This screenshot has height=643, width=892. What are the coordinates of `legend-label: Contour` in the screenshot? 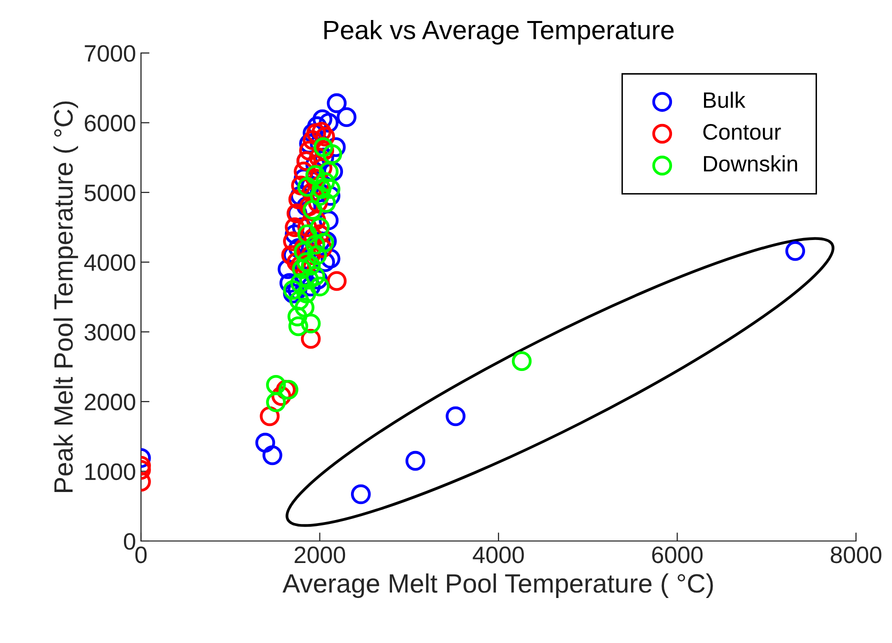 It's located at (742, 132).